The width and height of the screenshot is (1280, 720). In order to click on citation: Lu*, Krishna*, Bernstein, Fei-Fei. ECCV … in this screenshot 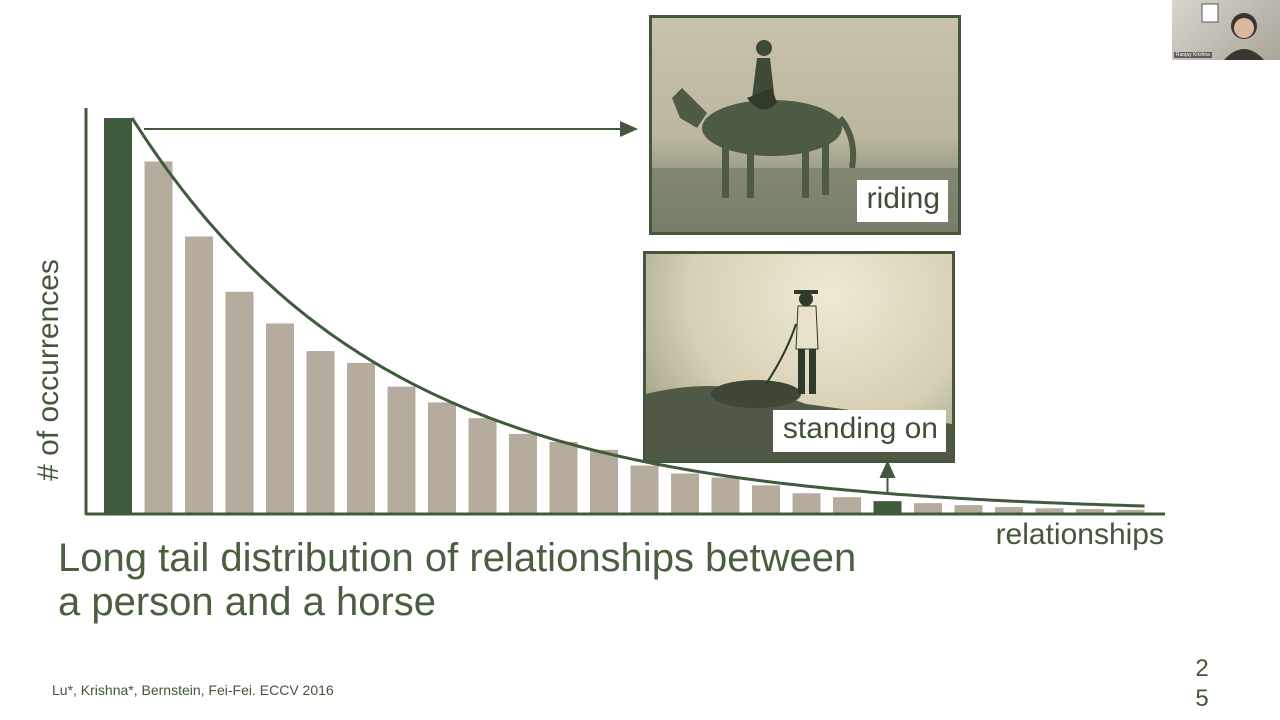, I will do `click(193, 690)`.